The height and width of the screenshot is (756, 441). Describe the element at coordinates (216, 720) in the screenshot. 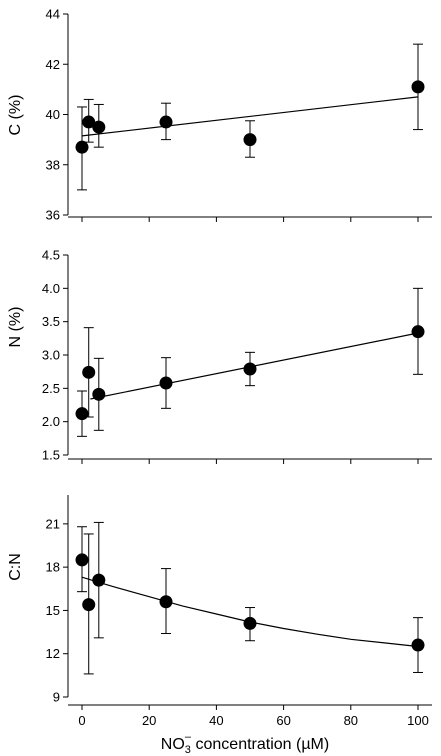

I see `x-tick-label: 40` at that location.